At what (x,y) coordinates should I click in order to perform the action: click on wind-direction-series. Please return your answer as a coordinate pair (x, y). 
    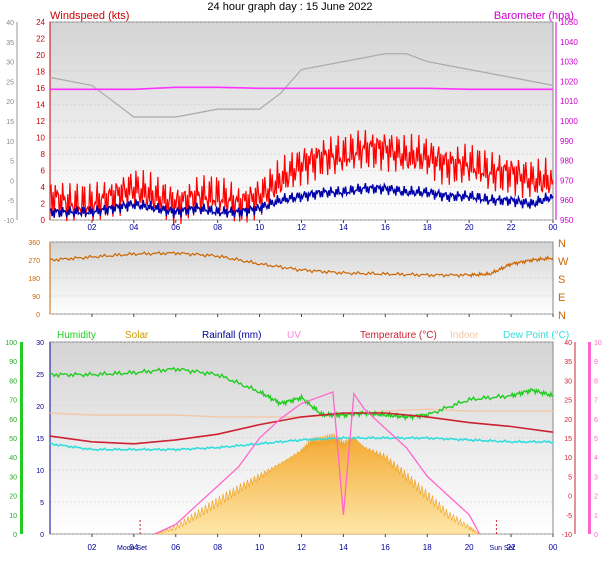
    Looking at the image, I should click on (301, 265).